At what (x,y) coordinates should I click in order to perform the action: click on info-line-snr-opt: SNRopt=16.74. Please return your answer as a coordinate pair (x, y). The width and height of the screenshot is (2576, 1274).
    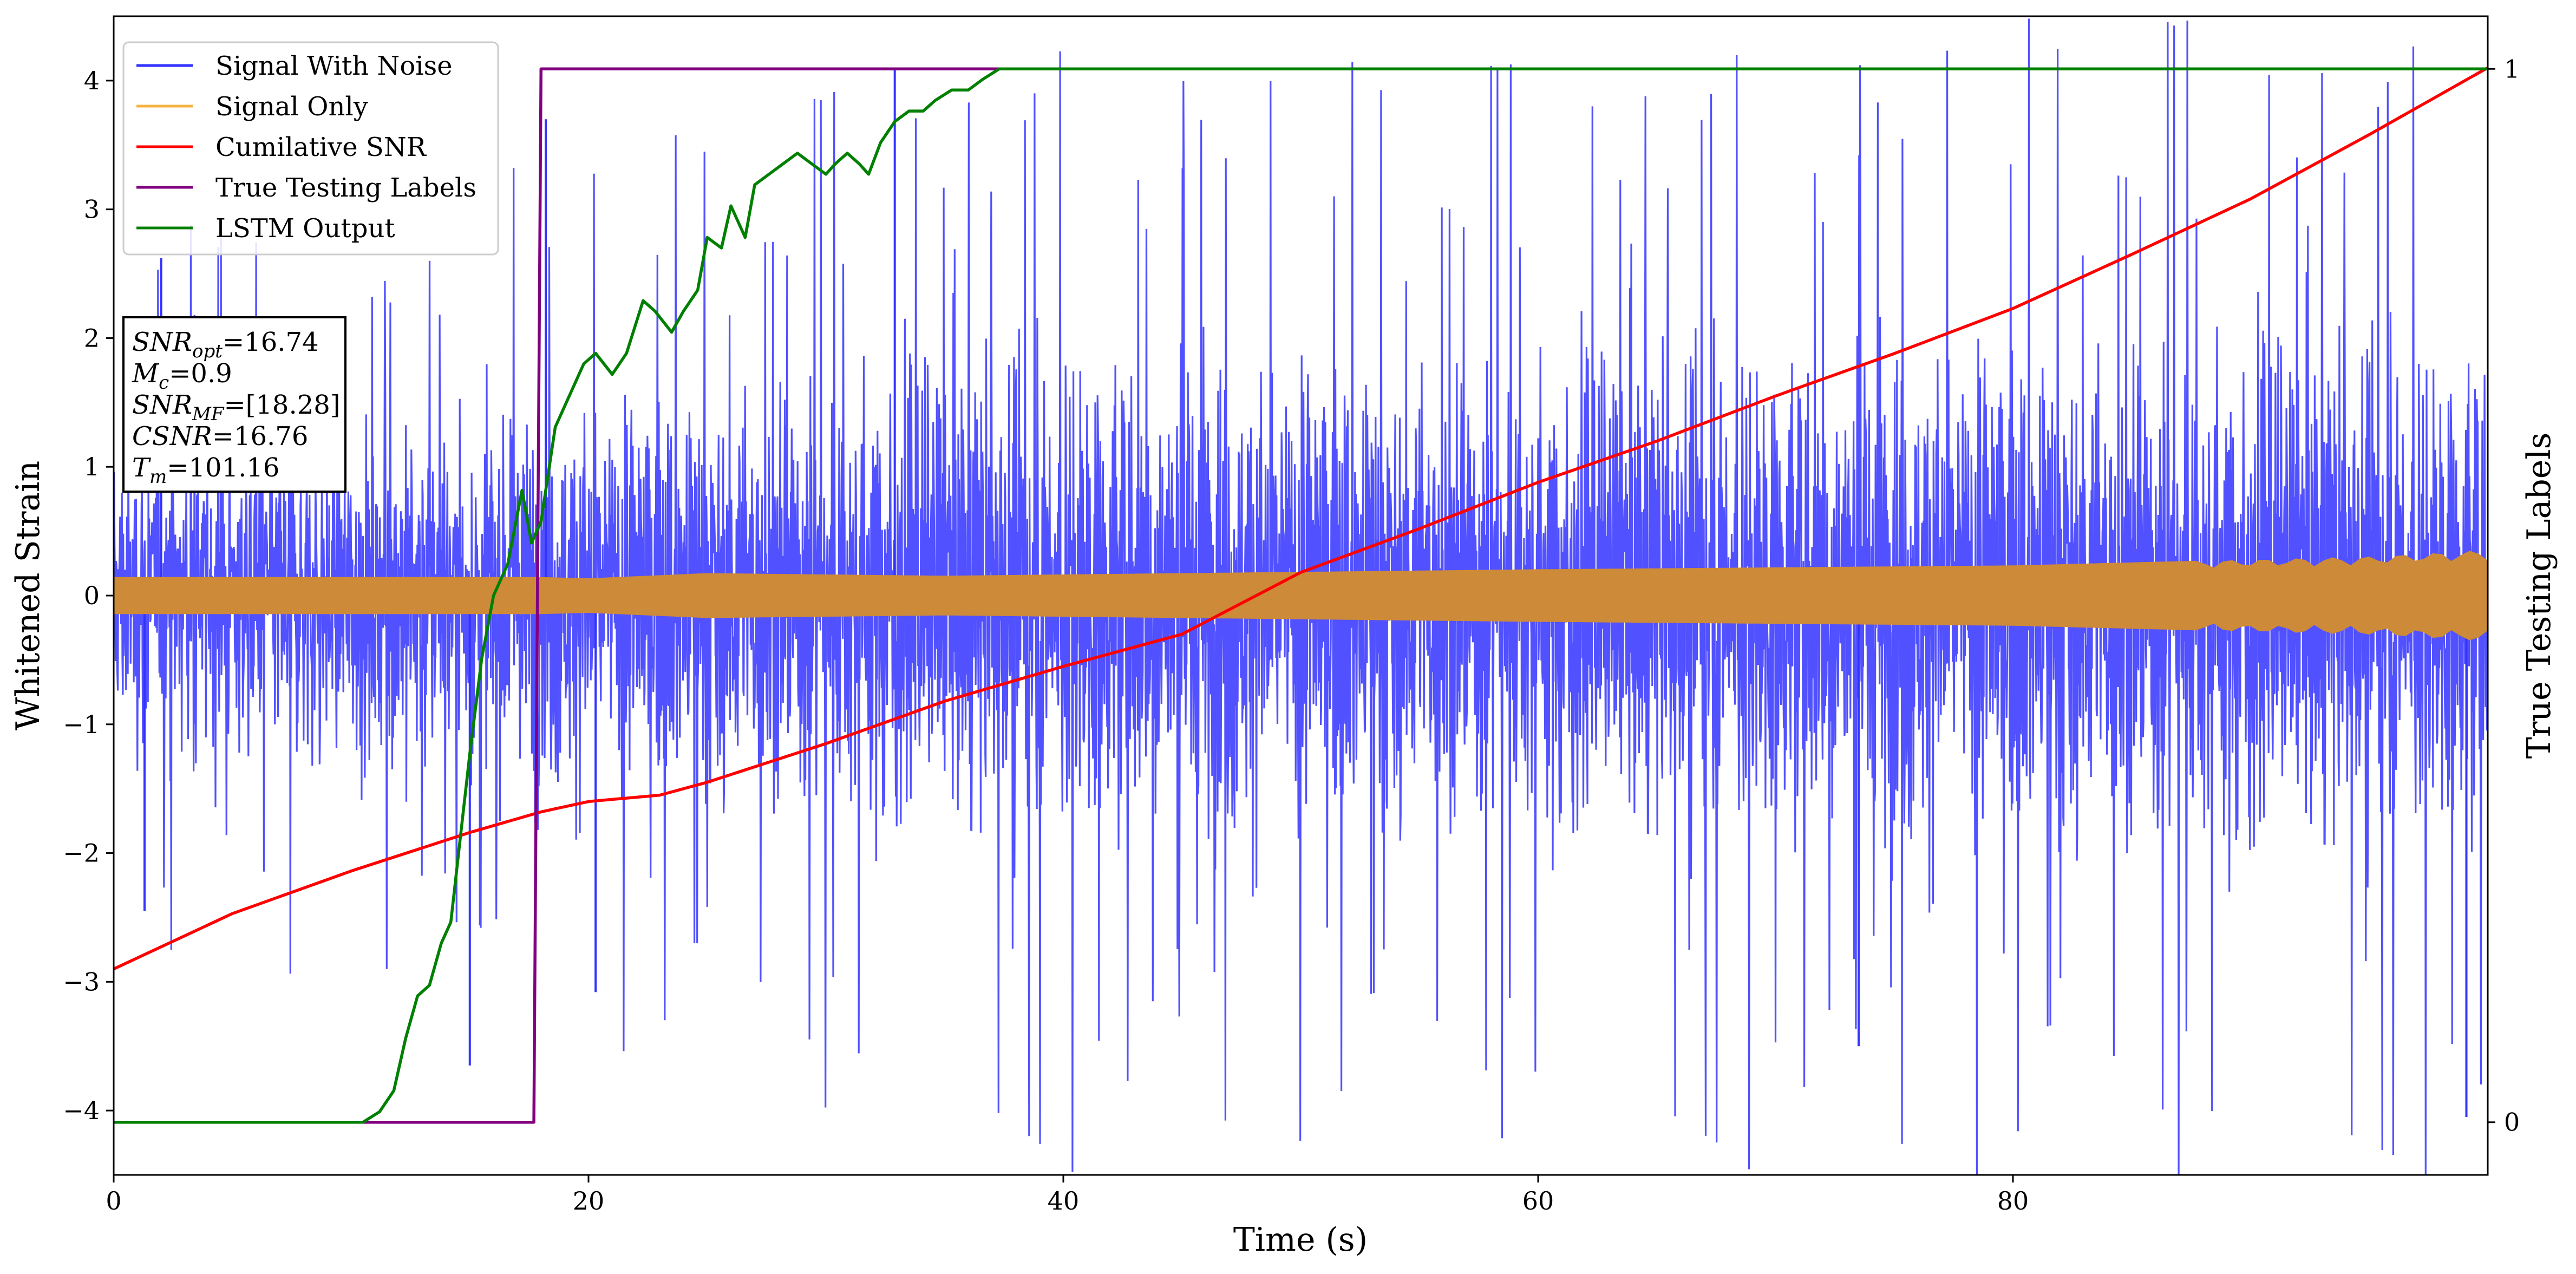
    Looking at the image, I should click on (225, 344).